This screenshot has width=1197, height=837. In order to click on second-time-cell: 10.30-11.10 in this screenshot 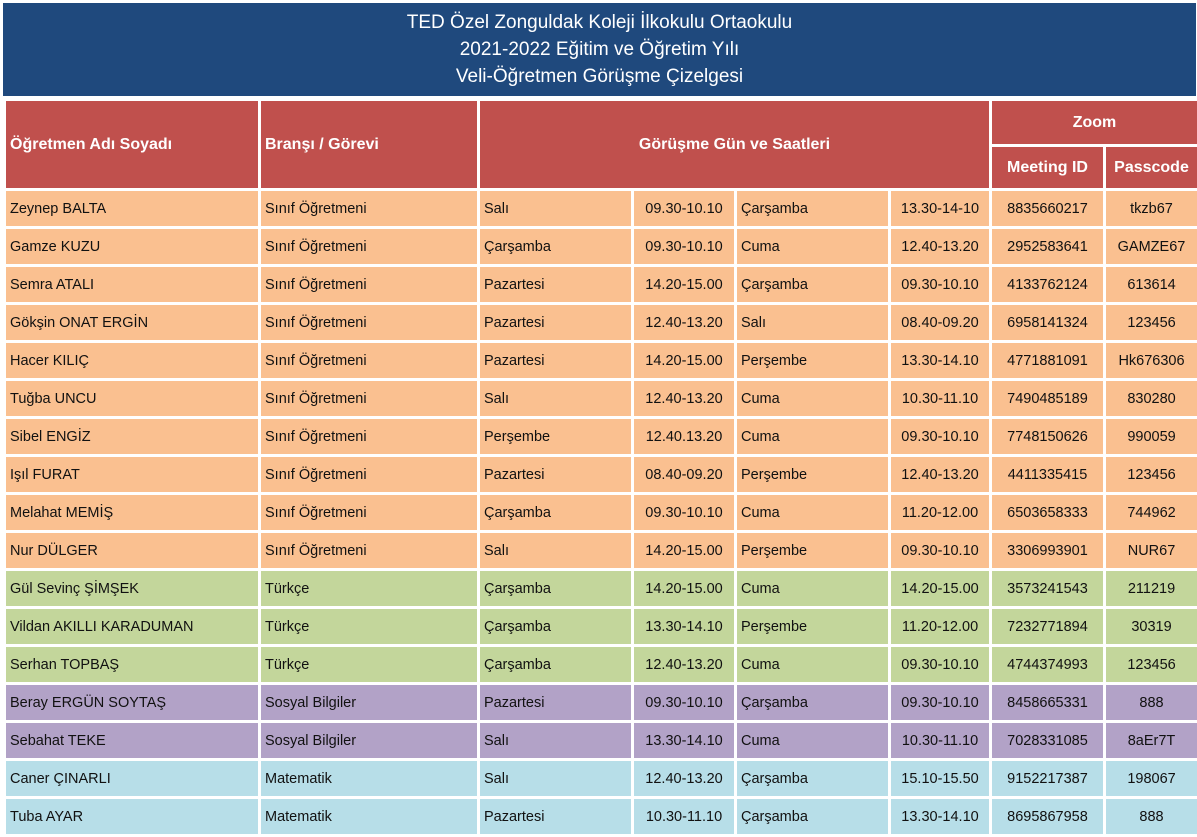, I will do `click(940, 741)`.